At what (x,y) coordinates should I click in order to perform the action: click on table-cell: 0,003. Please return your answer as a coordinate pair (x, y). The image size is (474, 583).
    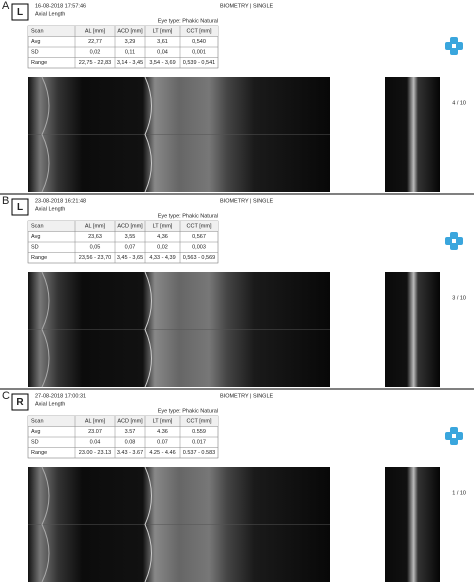
    Looking at the image, I should click on (199, 248).